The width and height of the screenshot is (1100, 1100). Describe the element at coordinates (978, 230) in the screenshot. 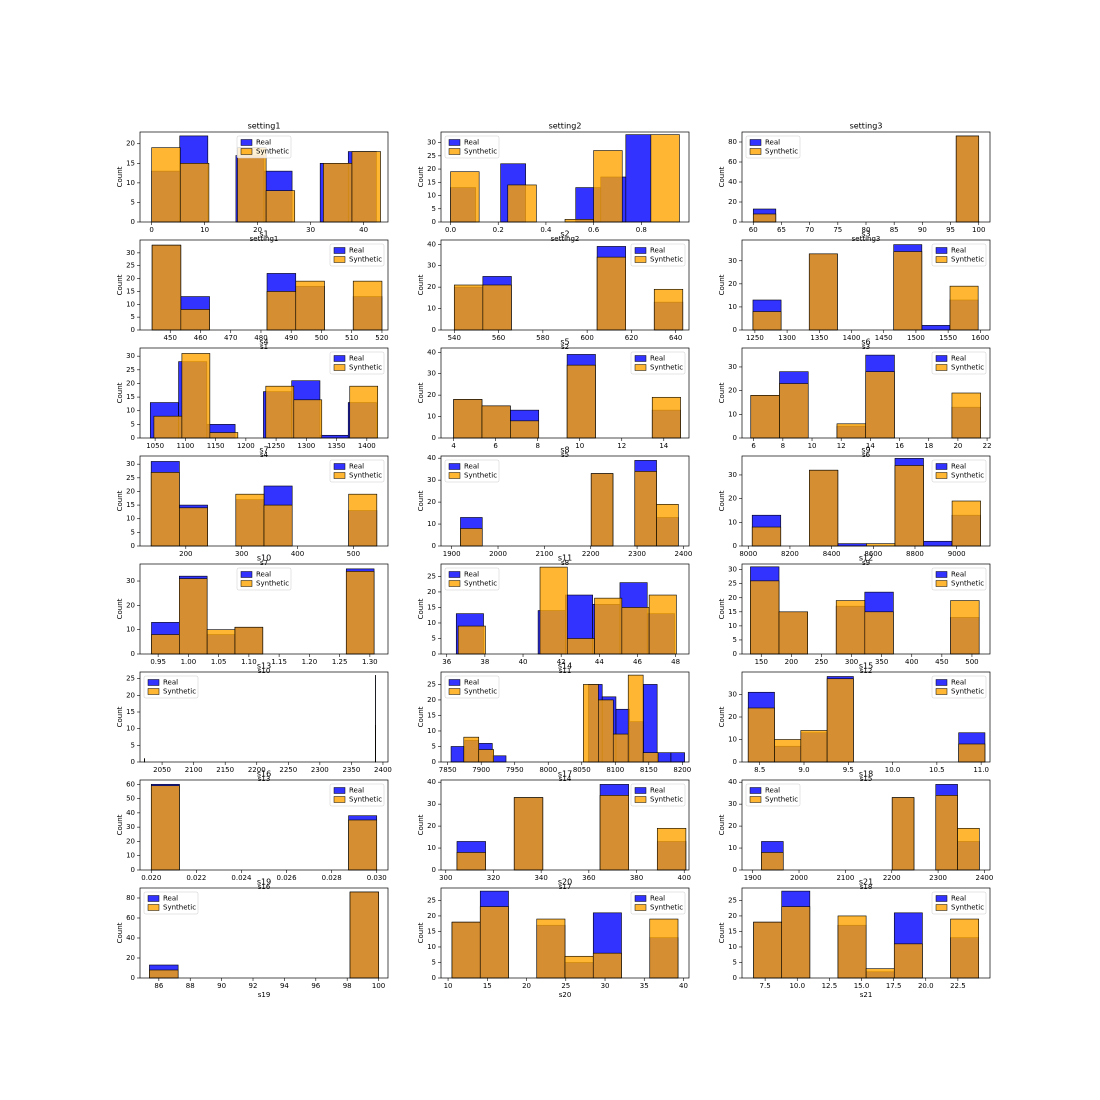

I see `x-tick-label: 100` at that location.